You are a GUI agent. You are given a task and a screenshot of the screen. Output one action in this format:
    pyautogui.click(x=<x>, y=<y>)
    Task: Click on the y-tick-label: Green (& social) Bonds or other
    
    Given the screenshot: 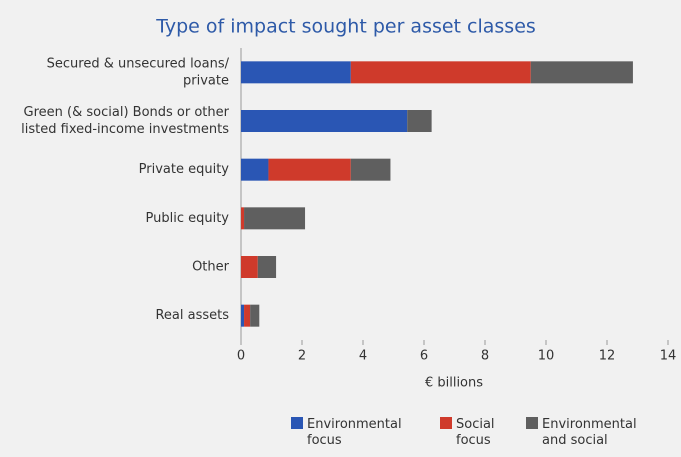 What is the action you would take?
    pyautogui.click(x=127, y=112)
    